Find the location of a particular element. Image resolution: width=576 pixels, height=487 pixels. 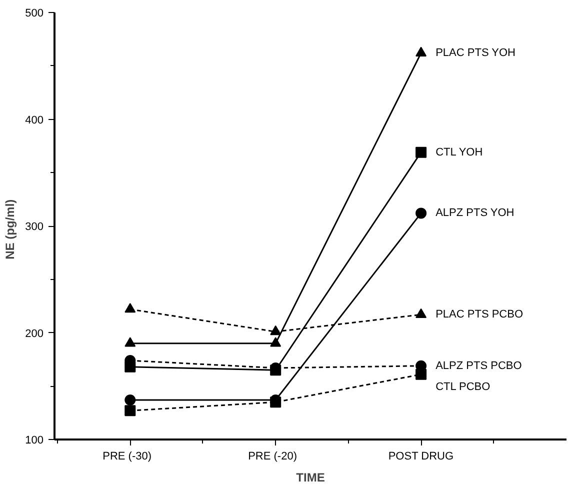

series-label: PLAC PTS YOH is located at coordinates (476, 53).